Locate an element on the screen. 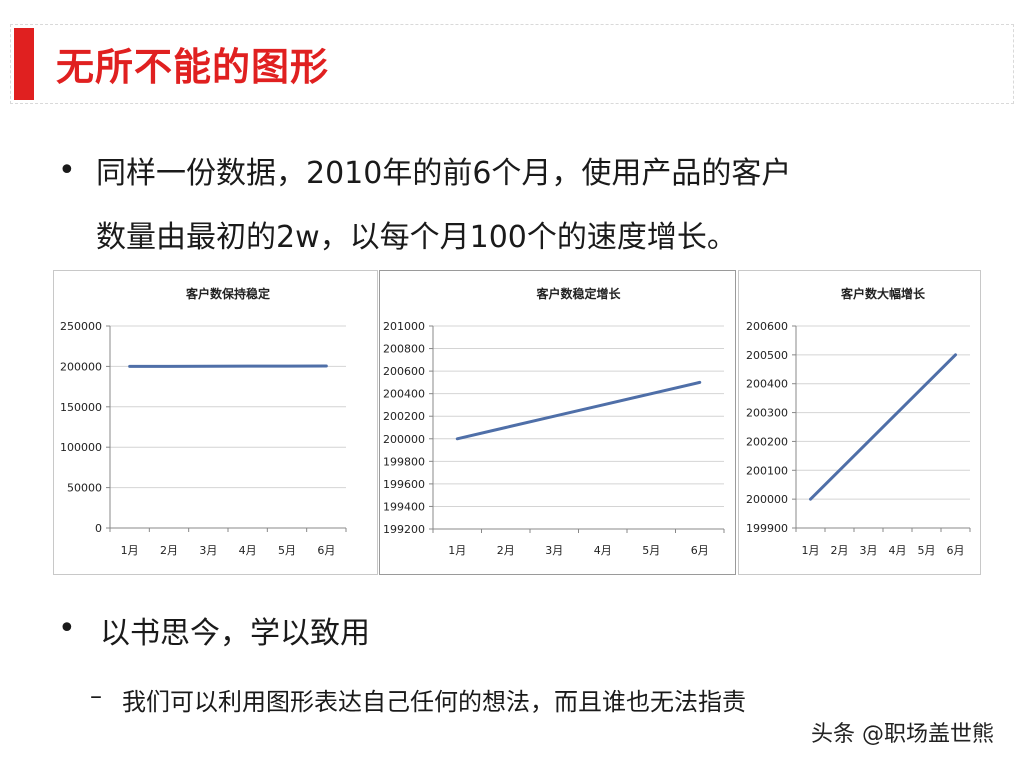 Image resolution: width=1024 pixels, height=768 pixels. y-tick-label: 200800 is located at coordinates (404, 349).